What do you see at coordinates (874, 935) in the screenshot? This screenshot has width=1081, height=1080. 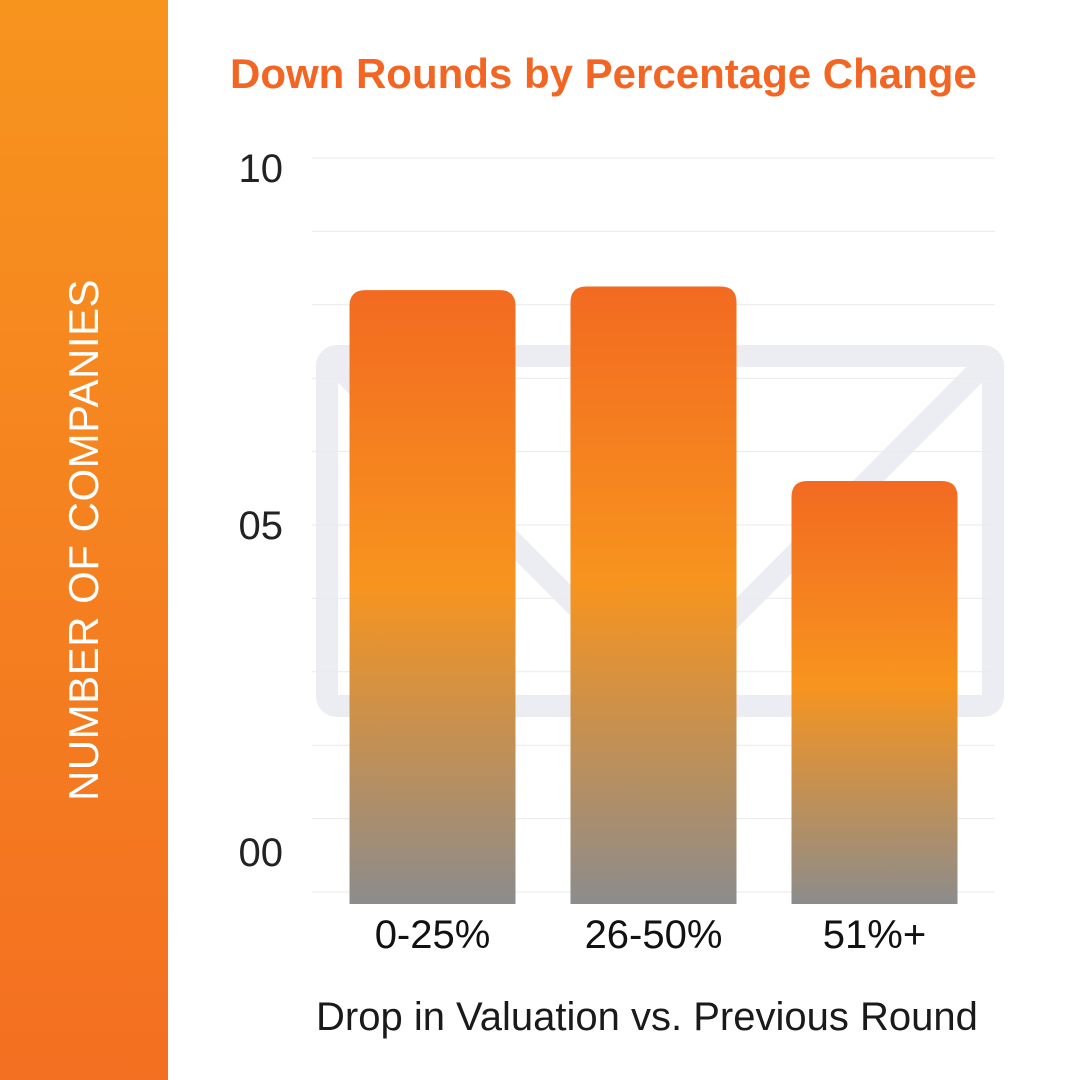 I see `x-tick-label: 51%+` at bounding box center [874, 935].